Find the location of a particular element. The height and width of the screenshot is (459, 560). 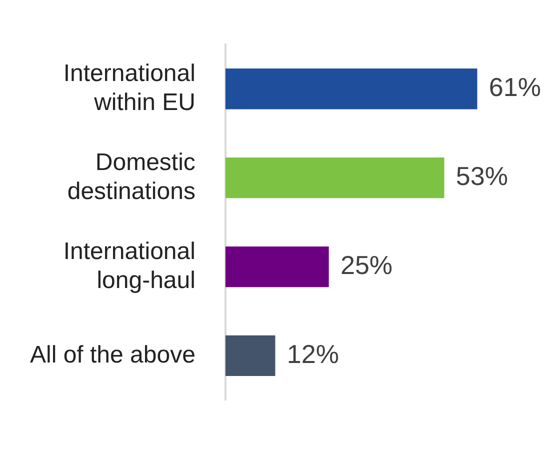

y-tick-label: International within EU is located at coordinates (129, 88).